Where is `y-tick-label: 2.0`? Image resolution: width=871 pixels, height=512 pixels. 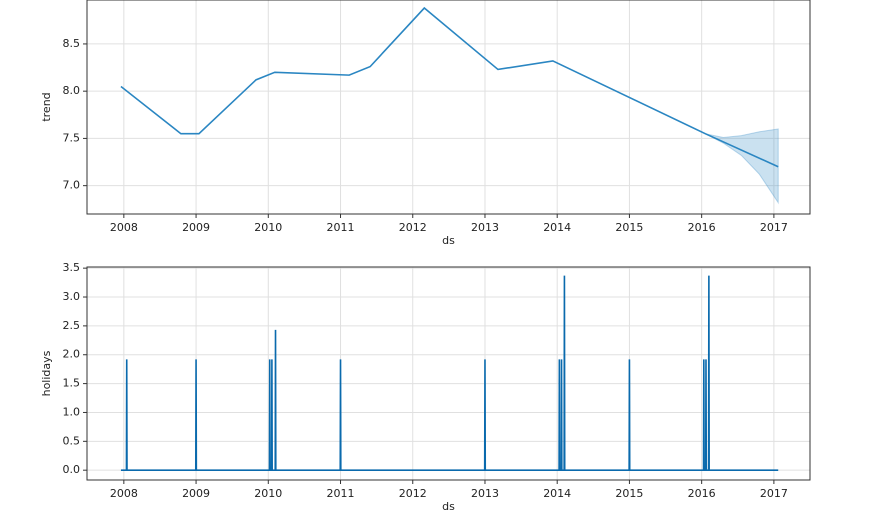 y-tick-label: 2.0 is located at coordinates (72, 354).